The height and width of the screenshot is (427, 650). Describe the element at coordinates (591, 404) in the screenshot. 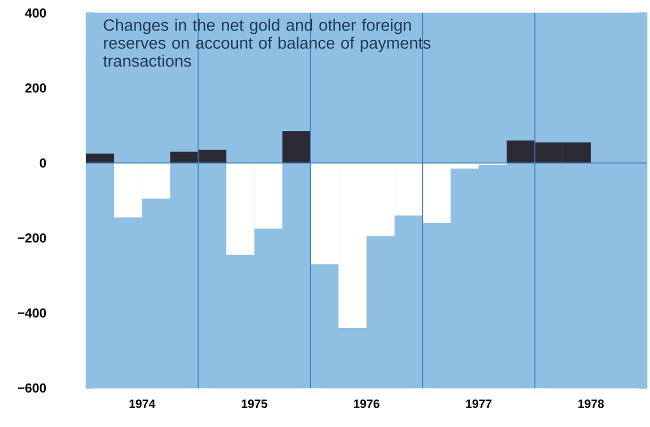

I see `x-tick-label: 1978` at that location.